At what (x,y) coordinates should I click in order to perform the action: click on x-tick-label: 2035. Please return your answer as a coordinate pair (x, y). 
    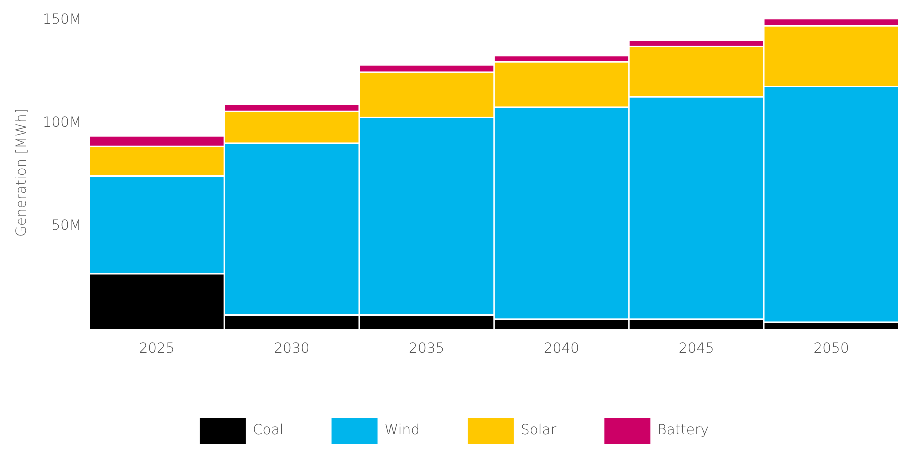
    Looking at the image, I should click on (427, 349).